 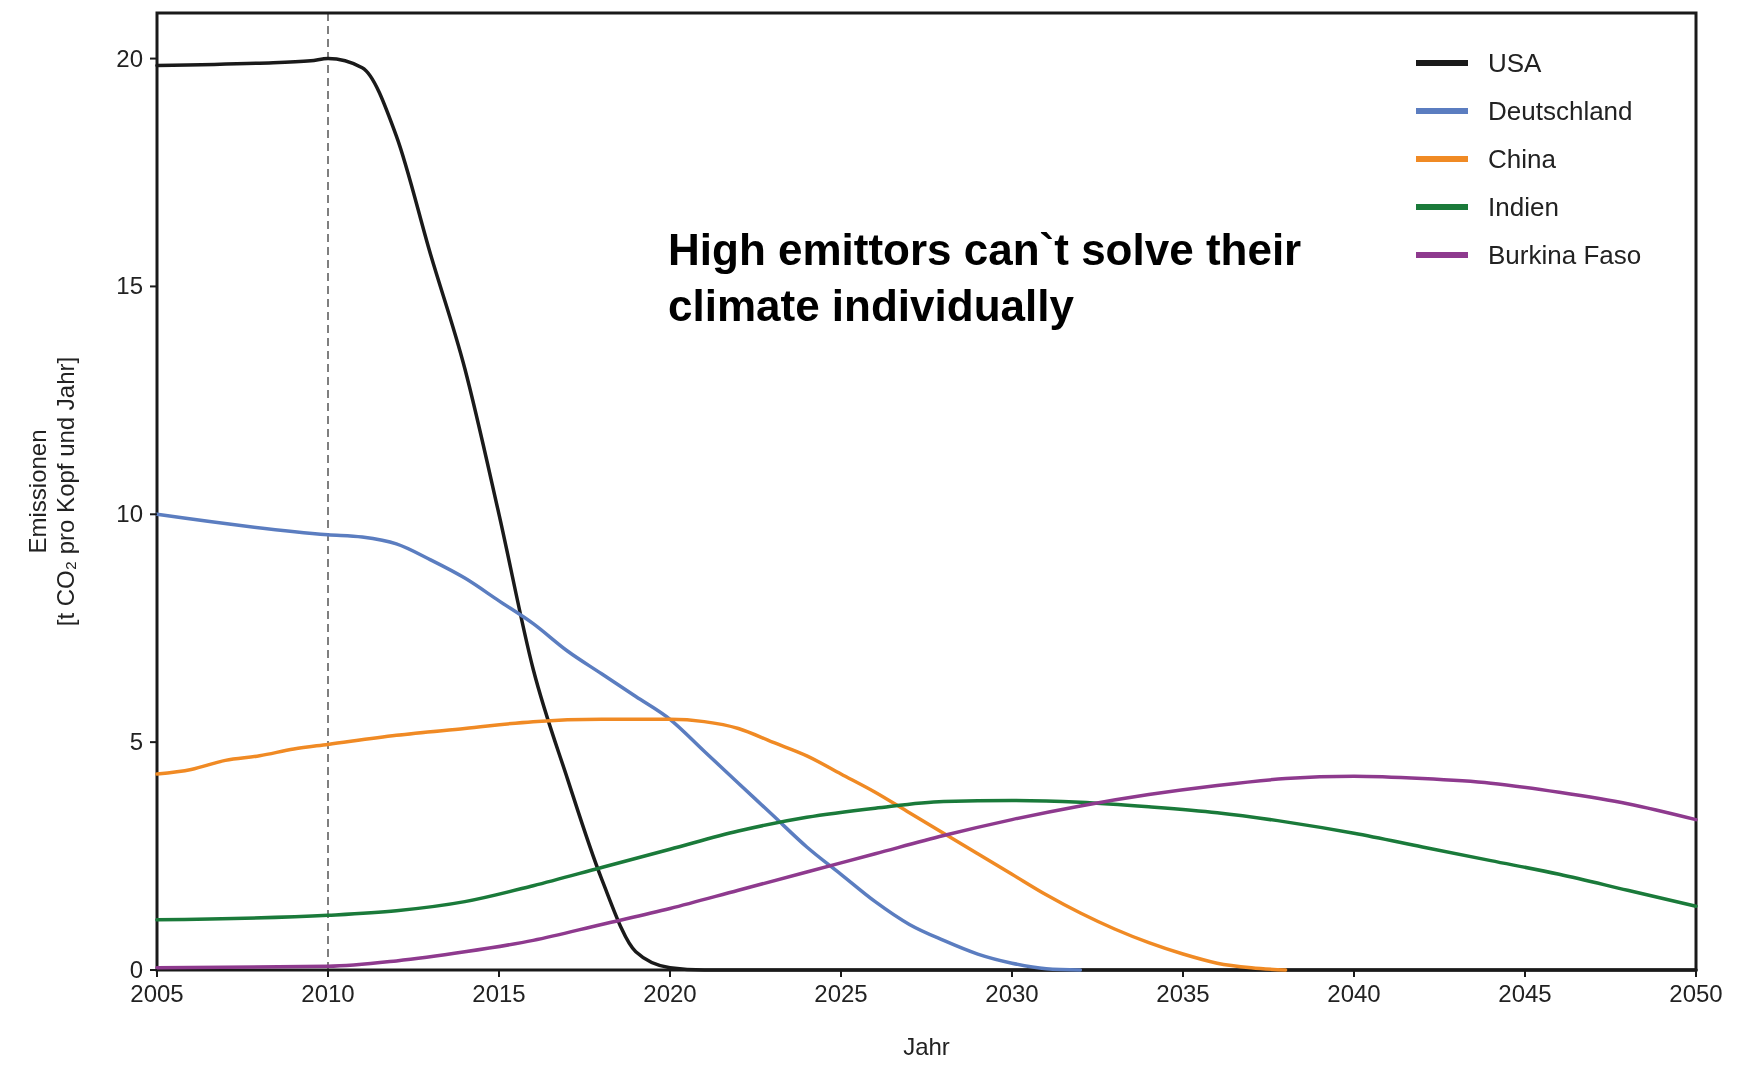 I want to click on x-tick-label: 2020, so click(x=670, y=993).